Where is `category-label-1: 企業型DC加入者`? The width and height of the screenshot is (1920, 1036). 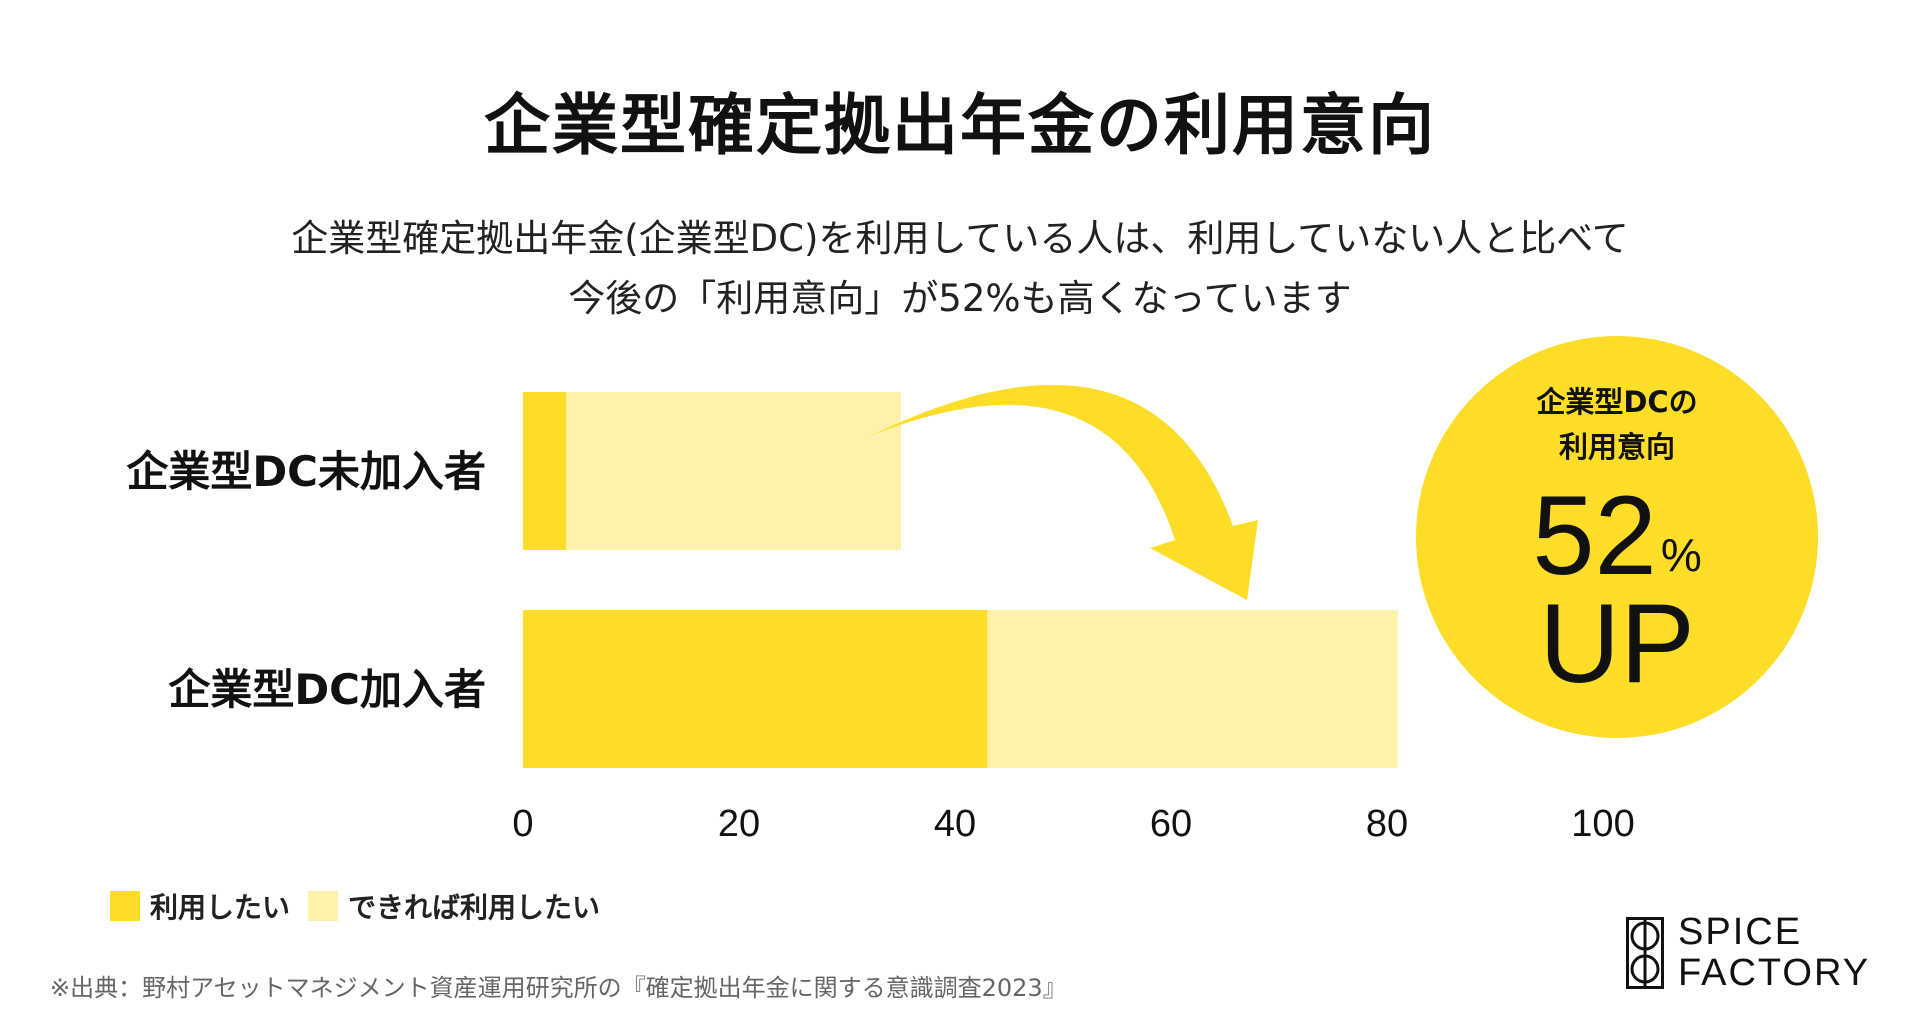 category-label-1: 企業型DC加入者 is located at coordinates (327, 689).